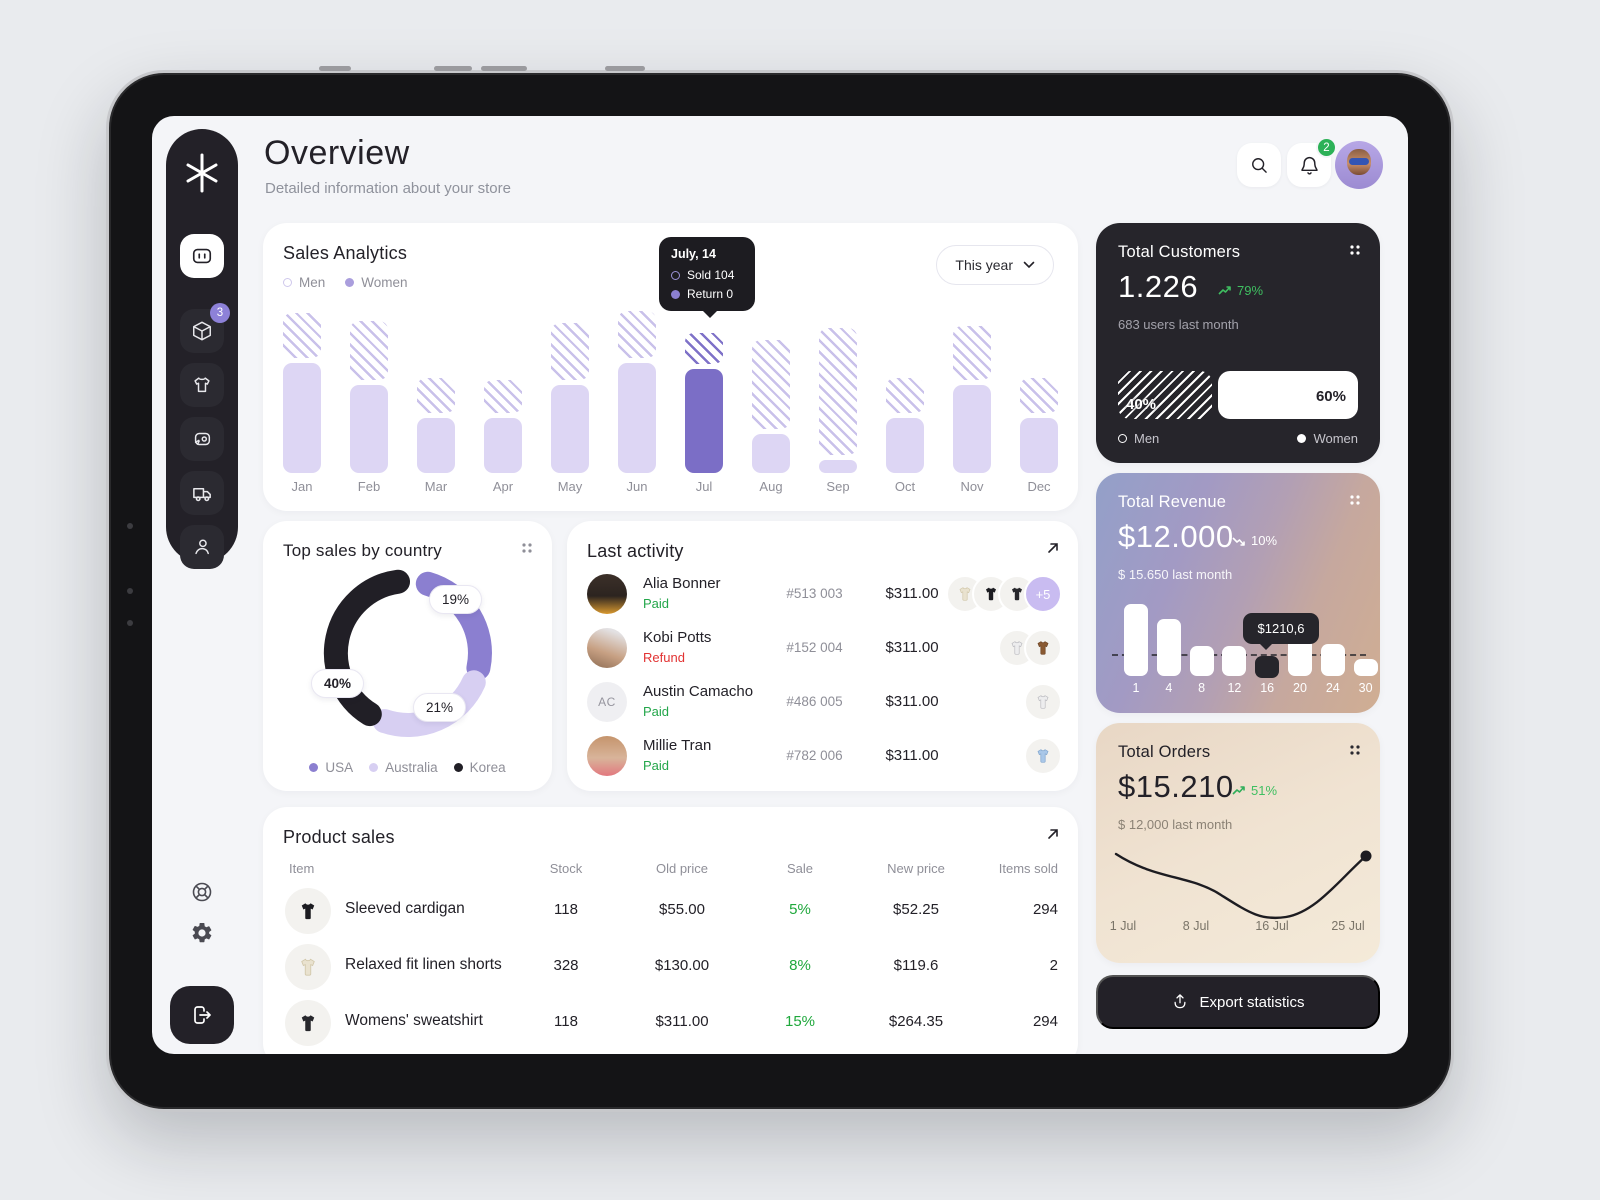 The width and height of the screenshot is (1600, 1200). Describe the element at coordinates (202, 173) in the screenshot. I see `app-logo-asterisk-icon` at that location.